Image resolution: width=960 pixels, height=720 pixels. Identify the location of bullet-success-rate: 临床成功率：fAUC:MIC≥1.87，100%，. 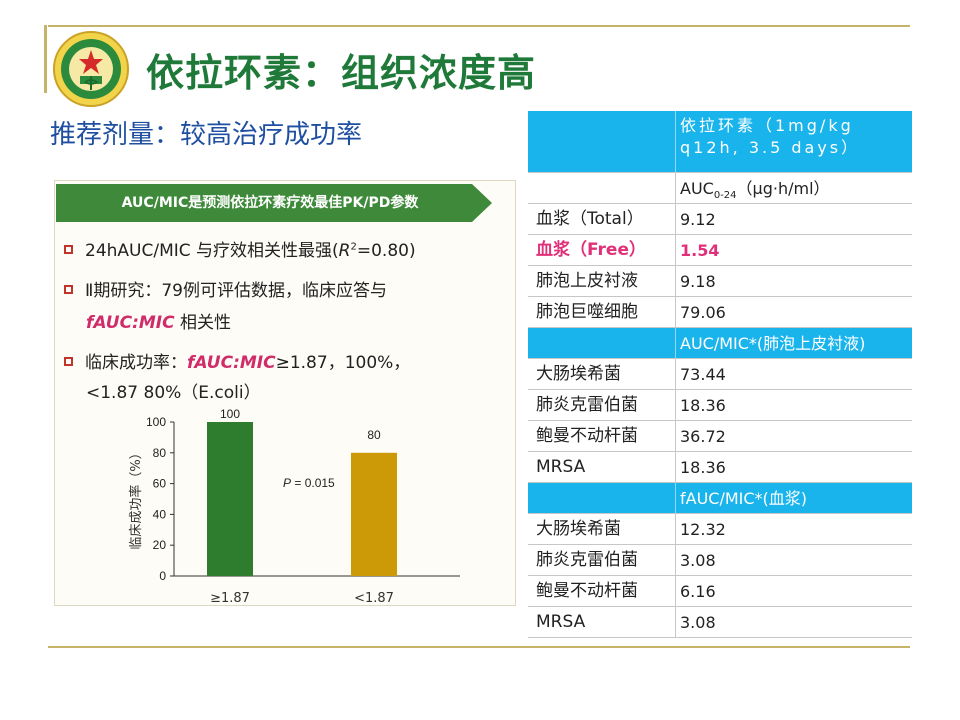
(237, 360).